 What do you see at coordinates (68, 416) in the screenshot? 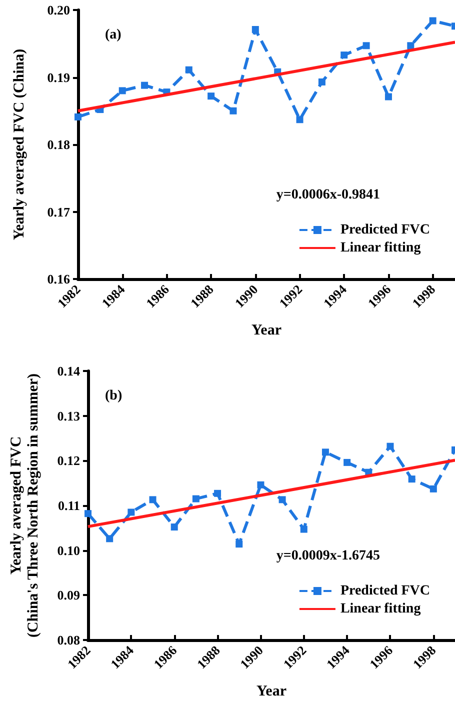
I see `y-tick-label: 0.13` at bounding box center [68, 416].